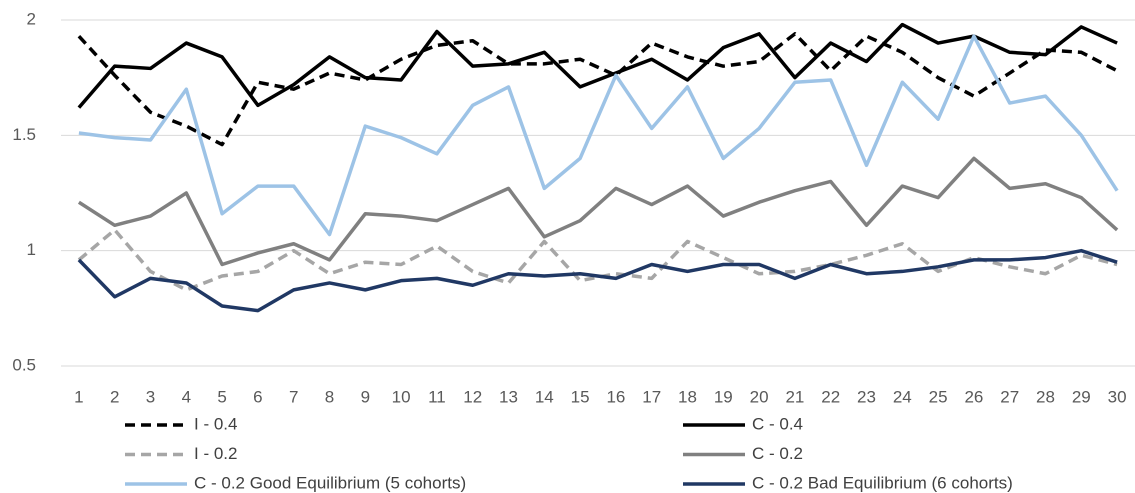  I want to click on x-tick-label: 11, so click(437, 396).